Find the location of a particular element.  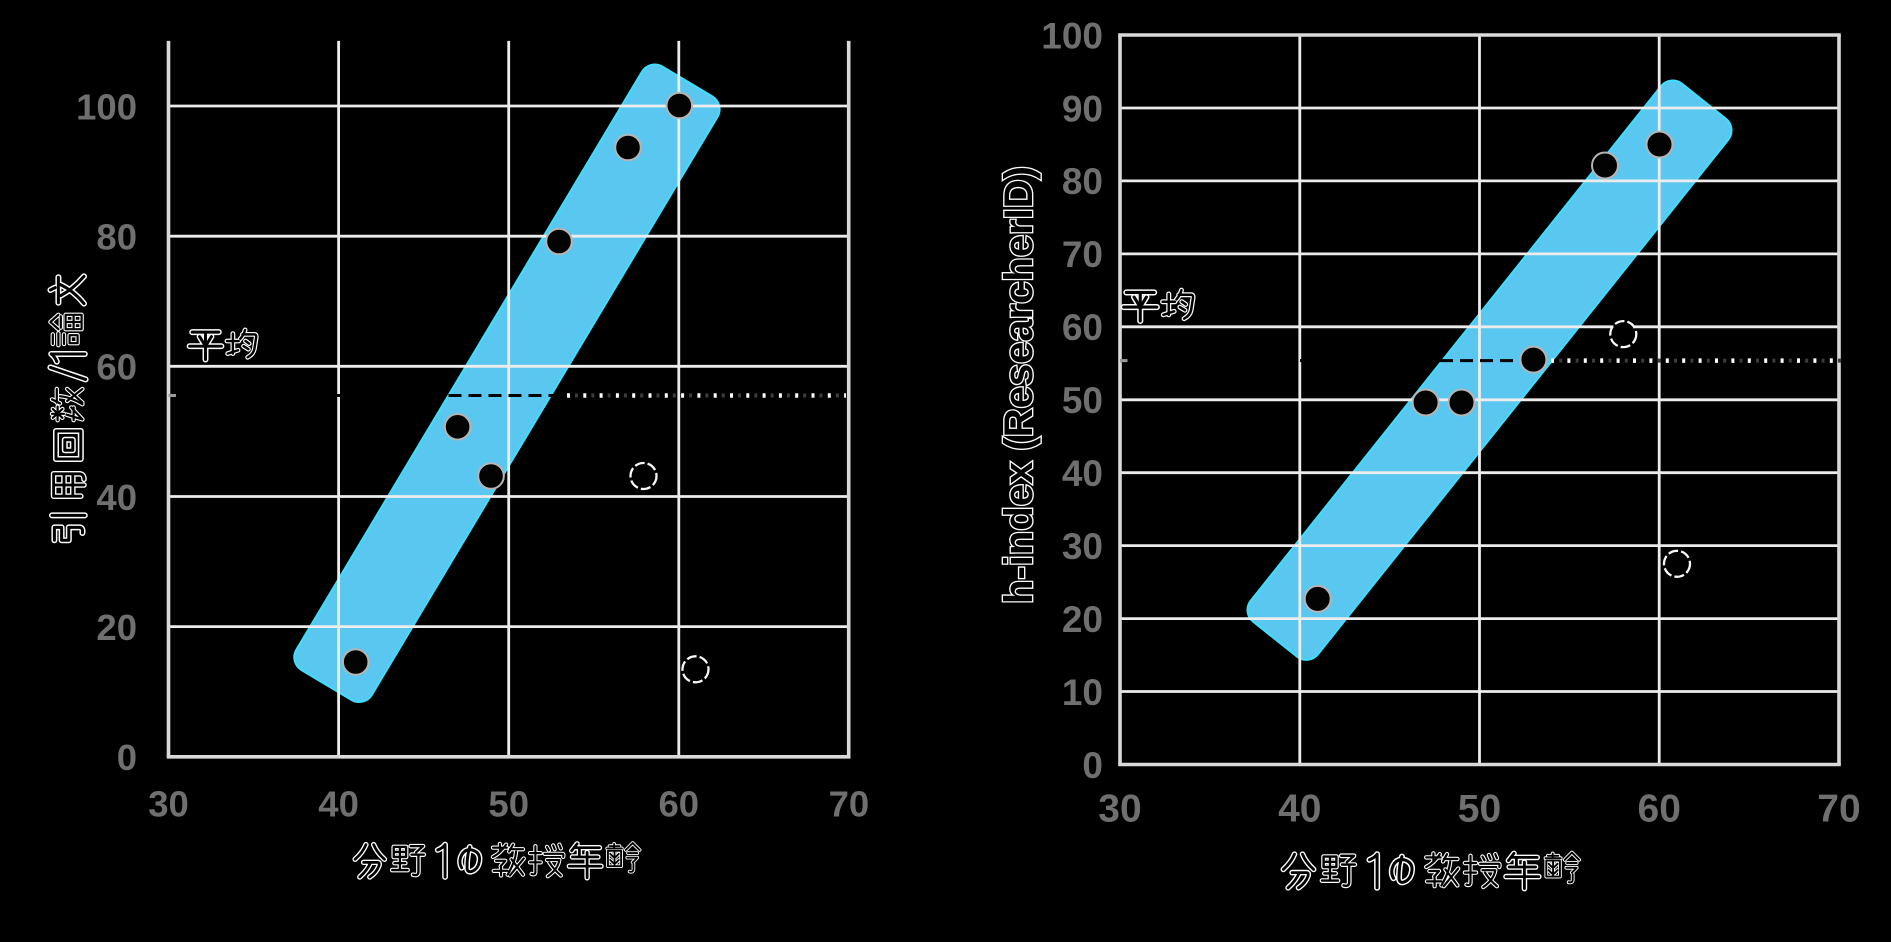

svg-text: 10 is located at coordinates (1082, 692).